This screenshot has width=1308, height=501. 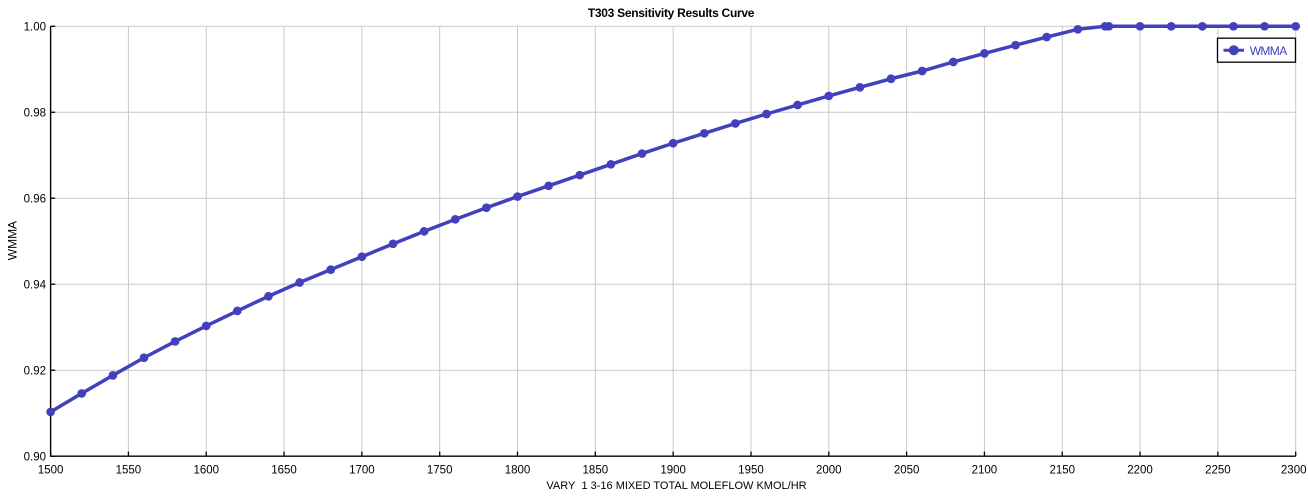 I want to click on svg-text: 2250, so click(x=1218, y=470).